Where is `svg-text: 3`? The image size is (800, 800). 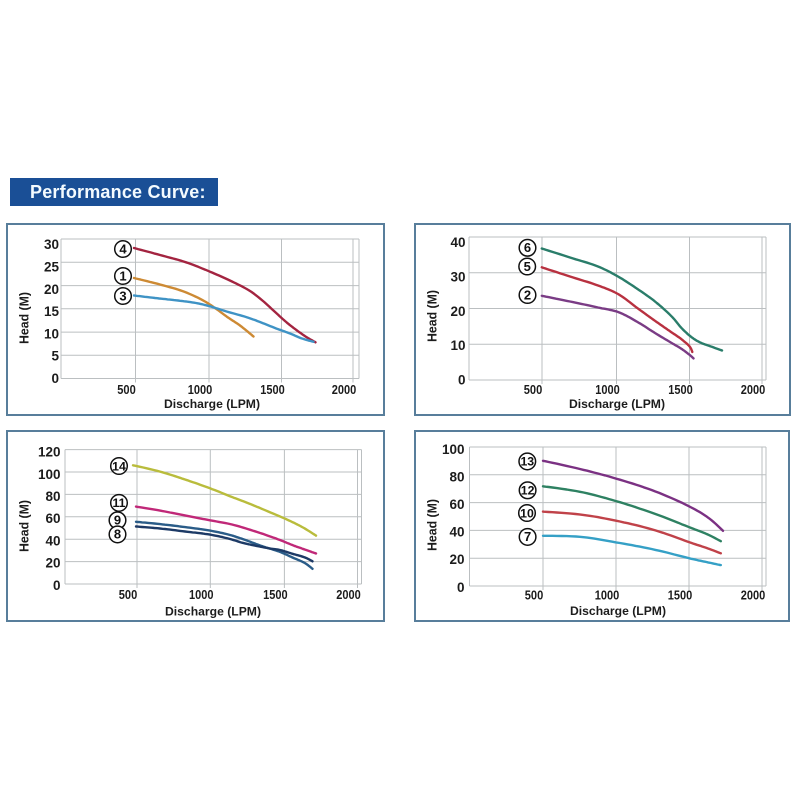 svg-text: 3 is located at coordinates (122, 295).